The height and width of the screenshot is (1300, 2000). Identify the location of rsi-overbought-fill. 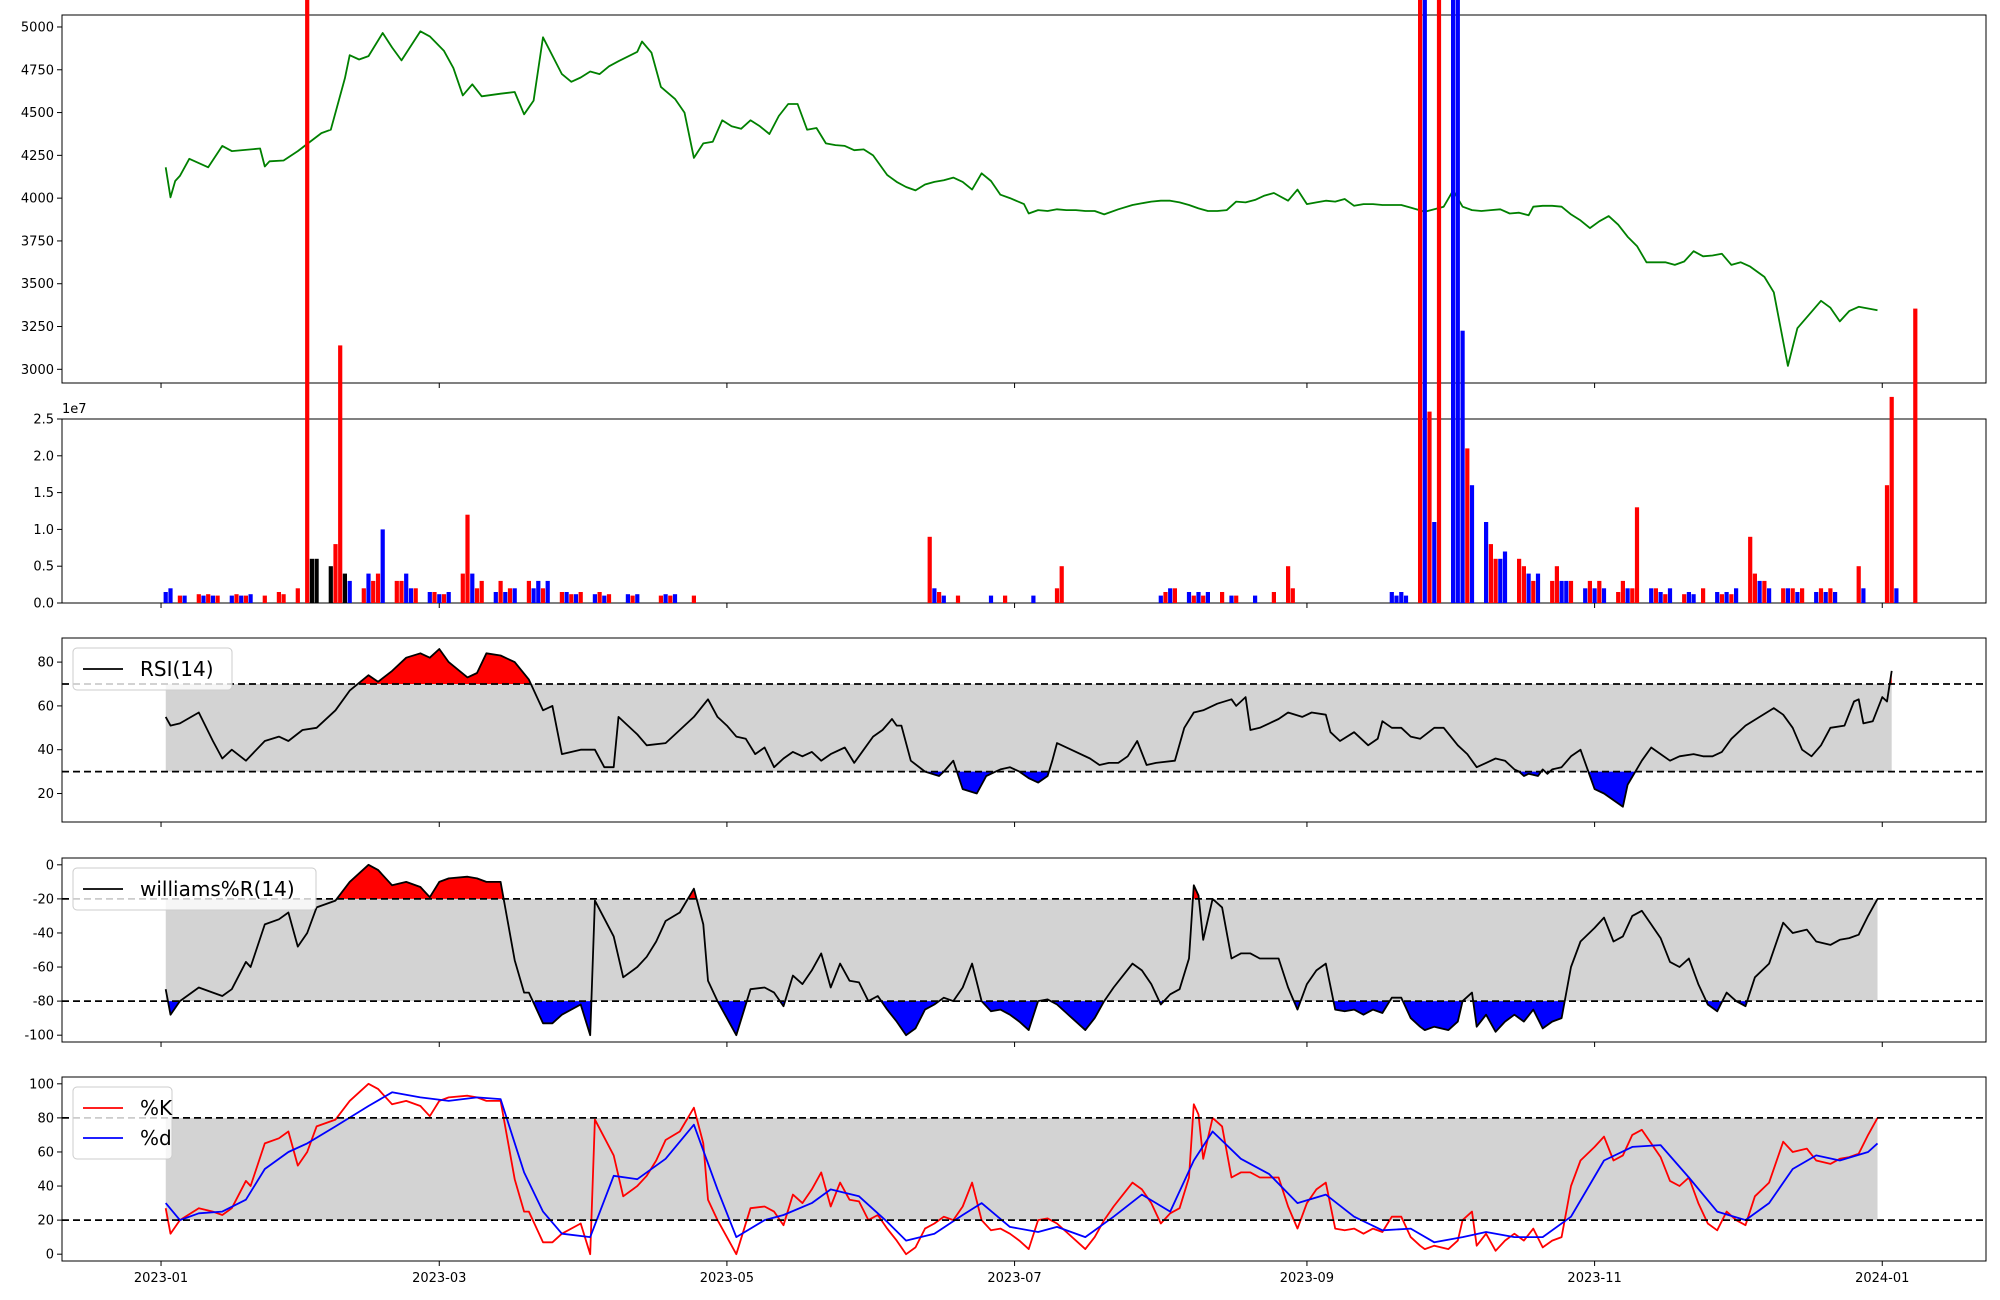
(1028, 666).